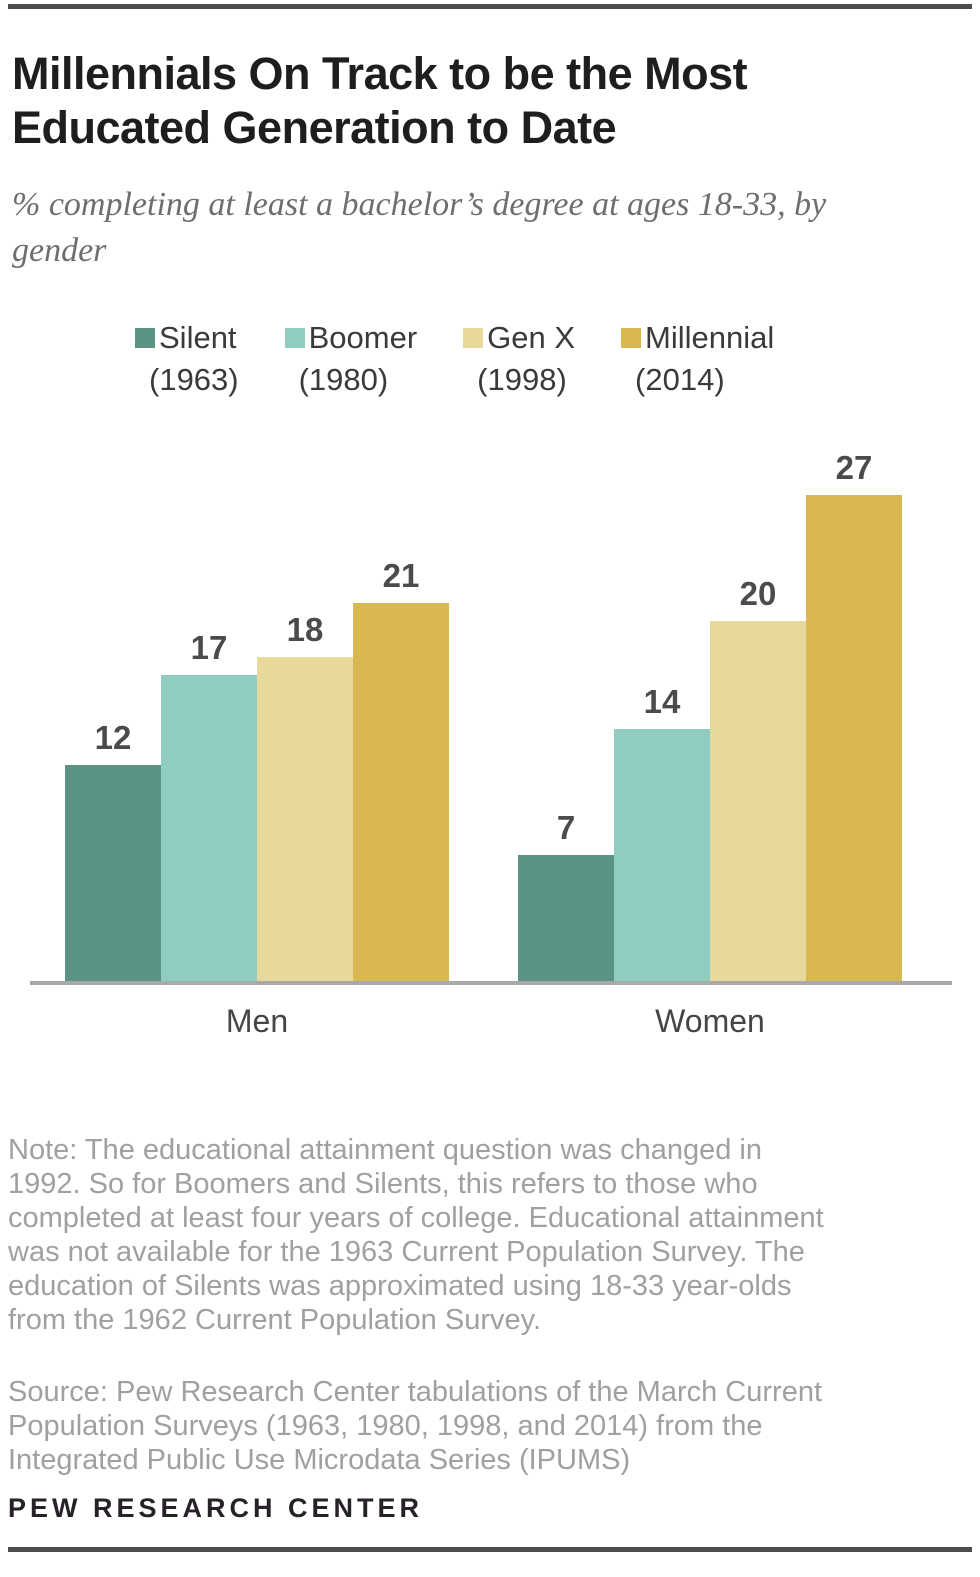 The image size is (980, 1577). Describe the element at coordinates (209, 647) in the screenshot. I see `bar-value-label: 17` at that location.